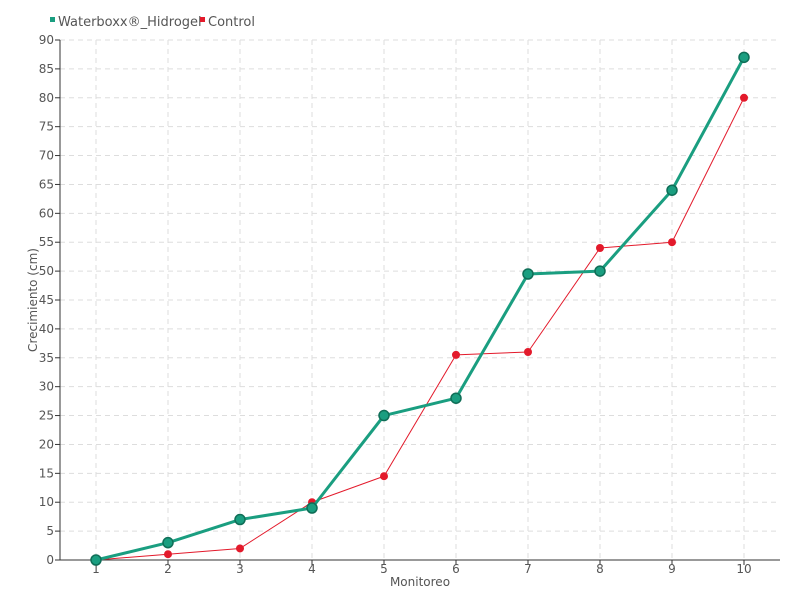  I want to click on x-tick-labels: 1 2 3 4 5 6 7 8 9 10, so click(421, 569).